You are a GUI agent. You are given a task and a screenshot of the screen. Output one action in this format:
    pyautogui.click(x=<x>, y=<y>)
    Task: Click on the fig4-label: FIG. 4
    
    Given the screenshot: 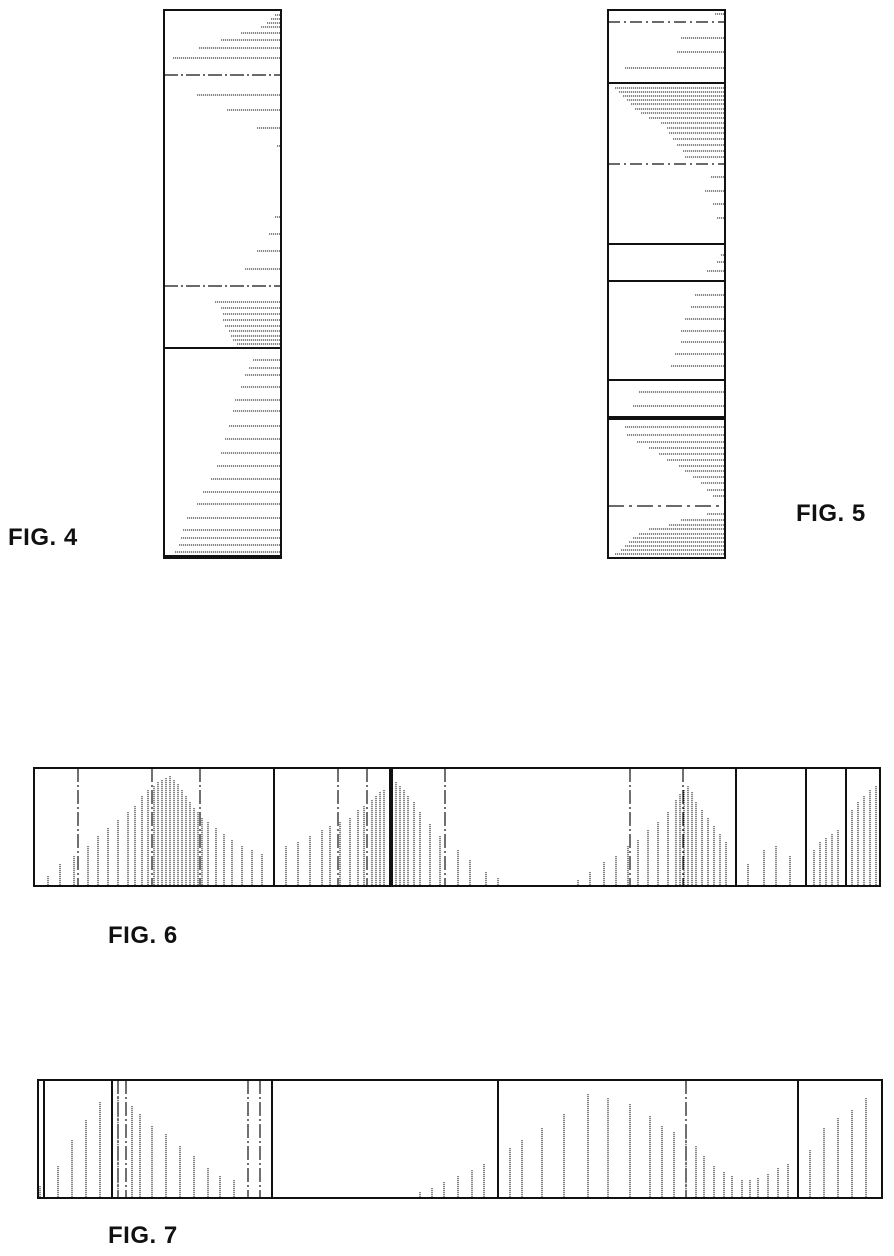 What is the action you would take?
    pyautogui.click(x=43, y=538)
    